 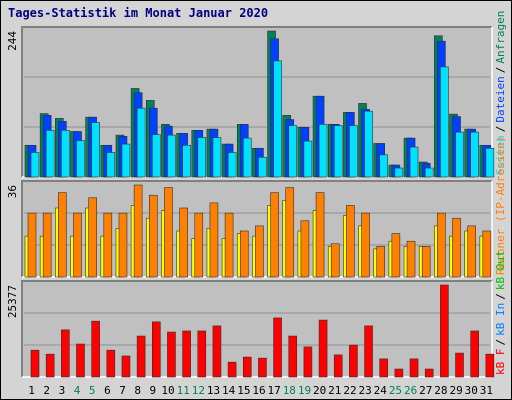 I want to click on legend-entry: kB F, so click(x=500, y=362).